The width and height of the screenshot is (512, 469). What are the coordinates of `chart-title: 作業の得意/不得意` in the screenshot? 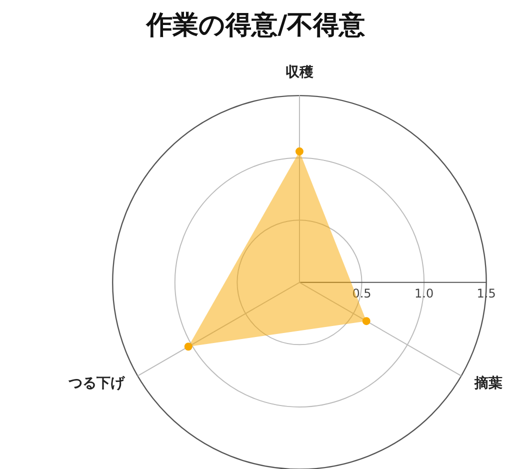 It's located at (256, 25).